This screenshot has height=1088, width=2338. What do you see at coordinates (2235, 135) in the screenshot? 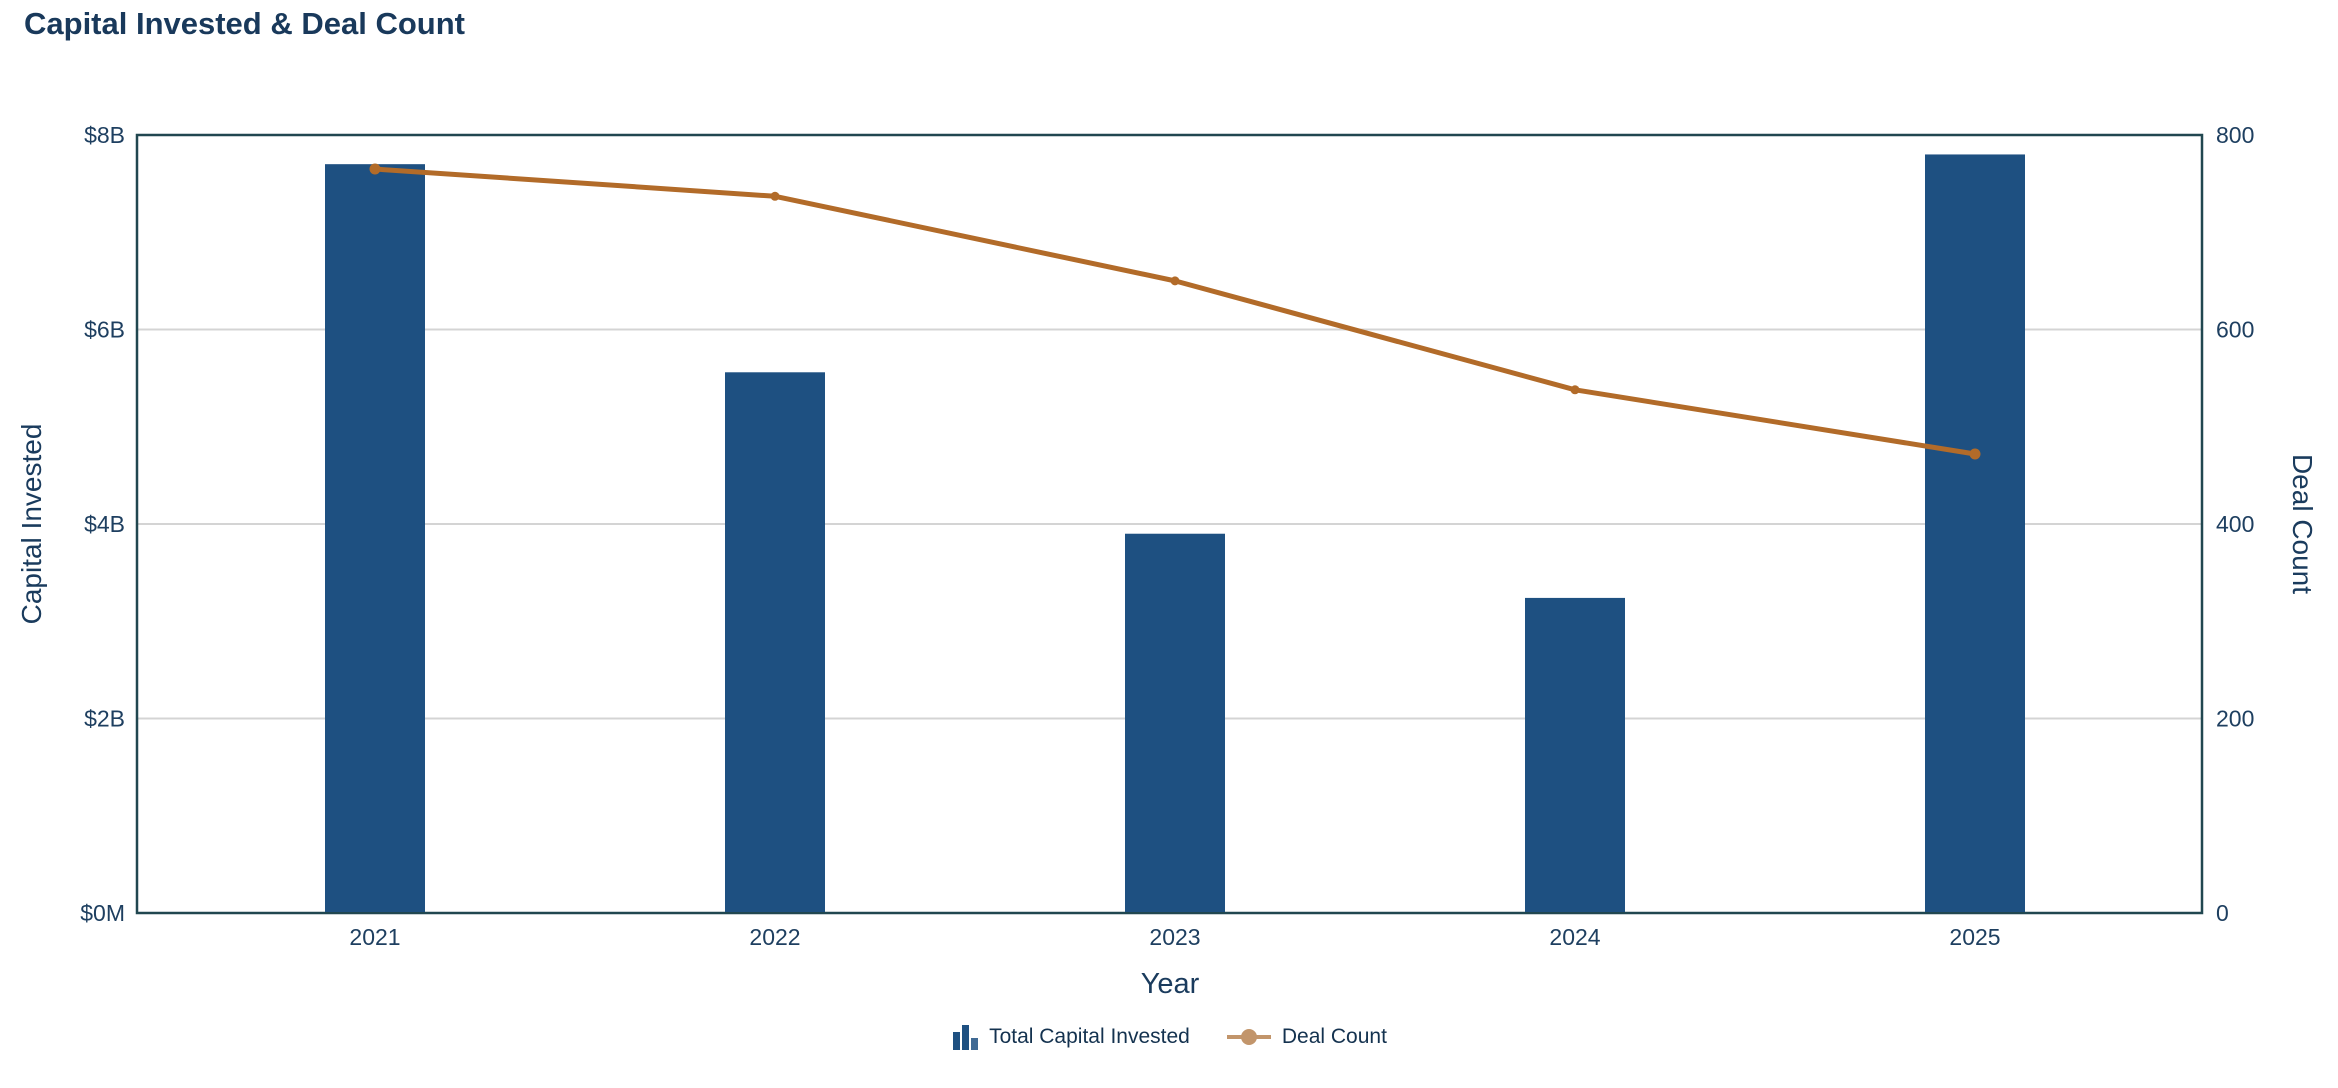
I see `right-axis-tick: 800` at bounding box center [2235, 135].